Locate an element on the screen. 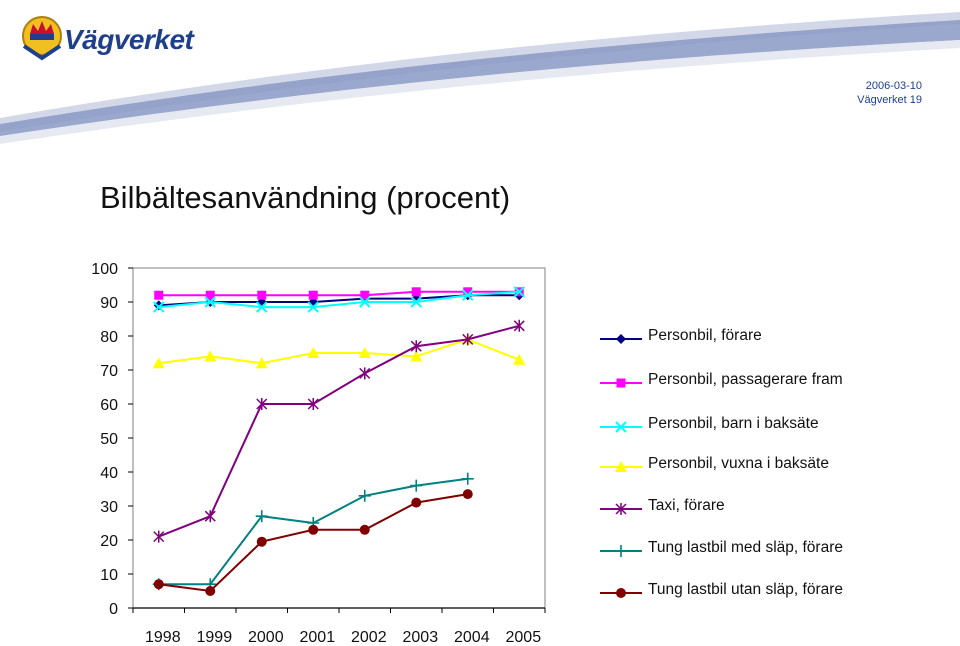  legend-label: Personbil, vuxna i baksäte is located at coordinates (738, 463).